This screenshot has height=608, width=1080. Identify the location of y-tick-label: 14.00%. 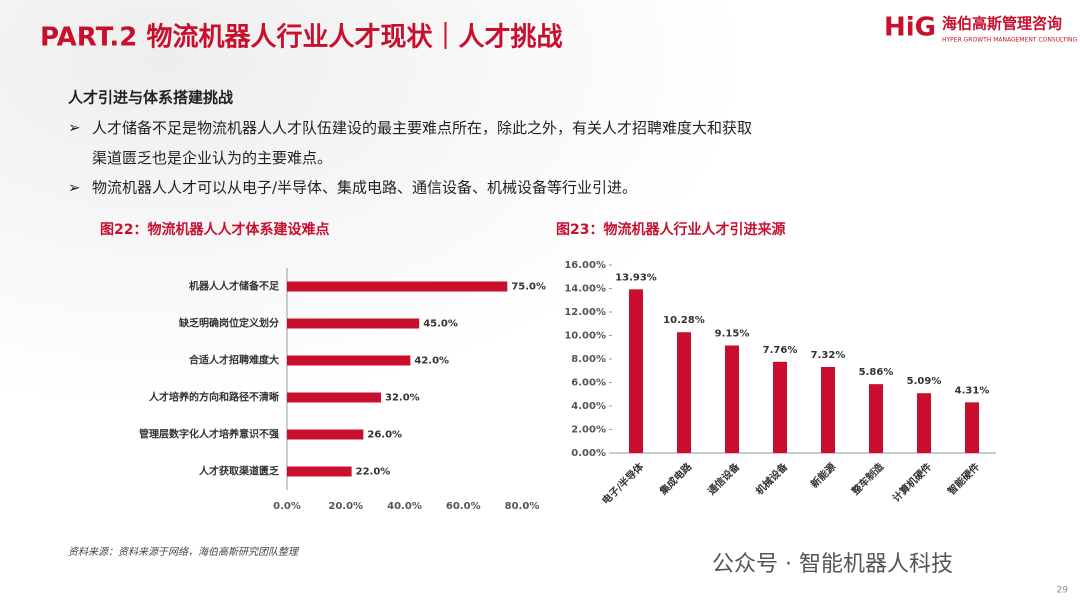
(585, 289).